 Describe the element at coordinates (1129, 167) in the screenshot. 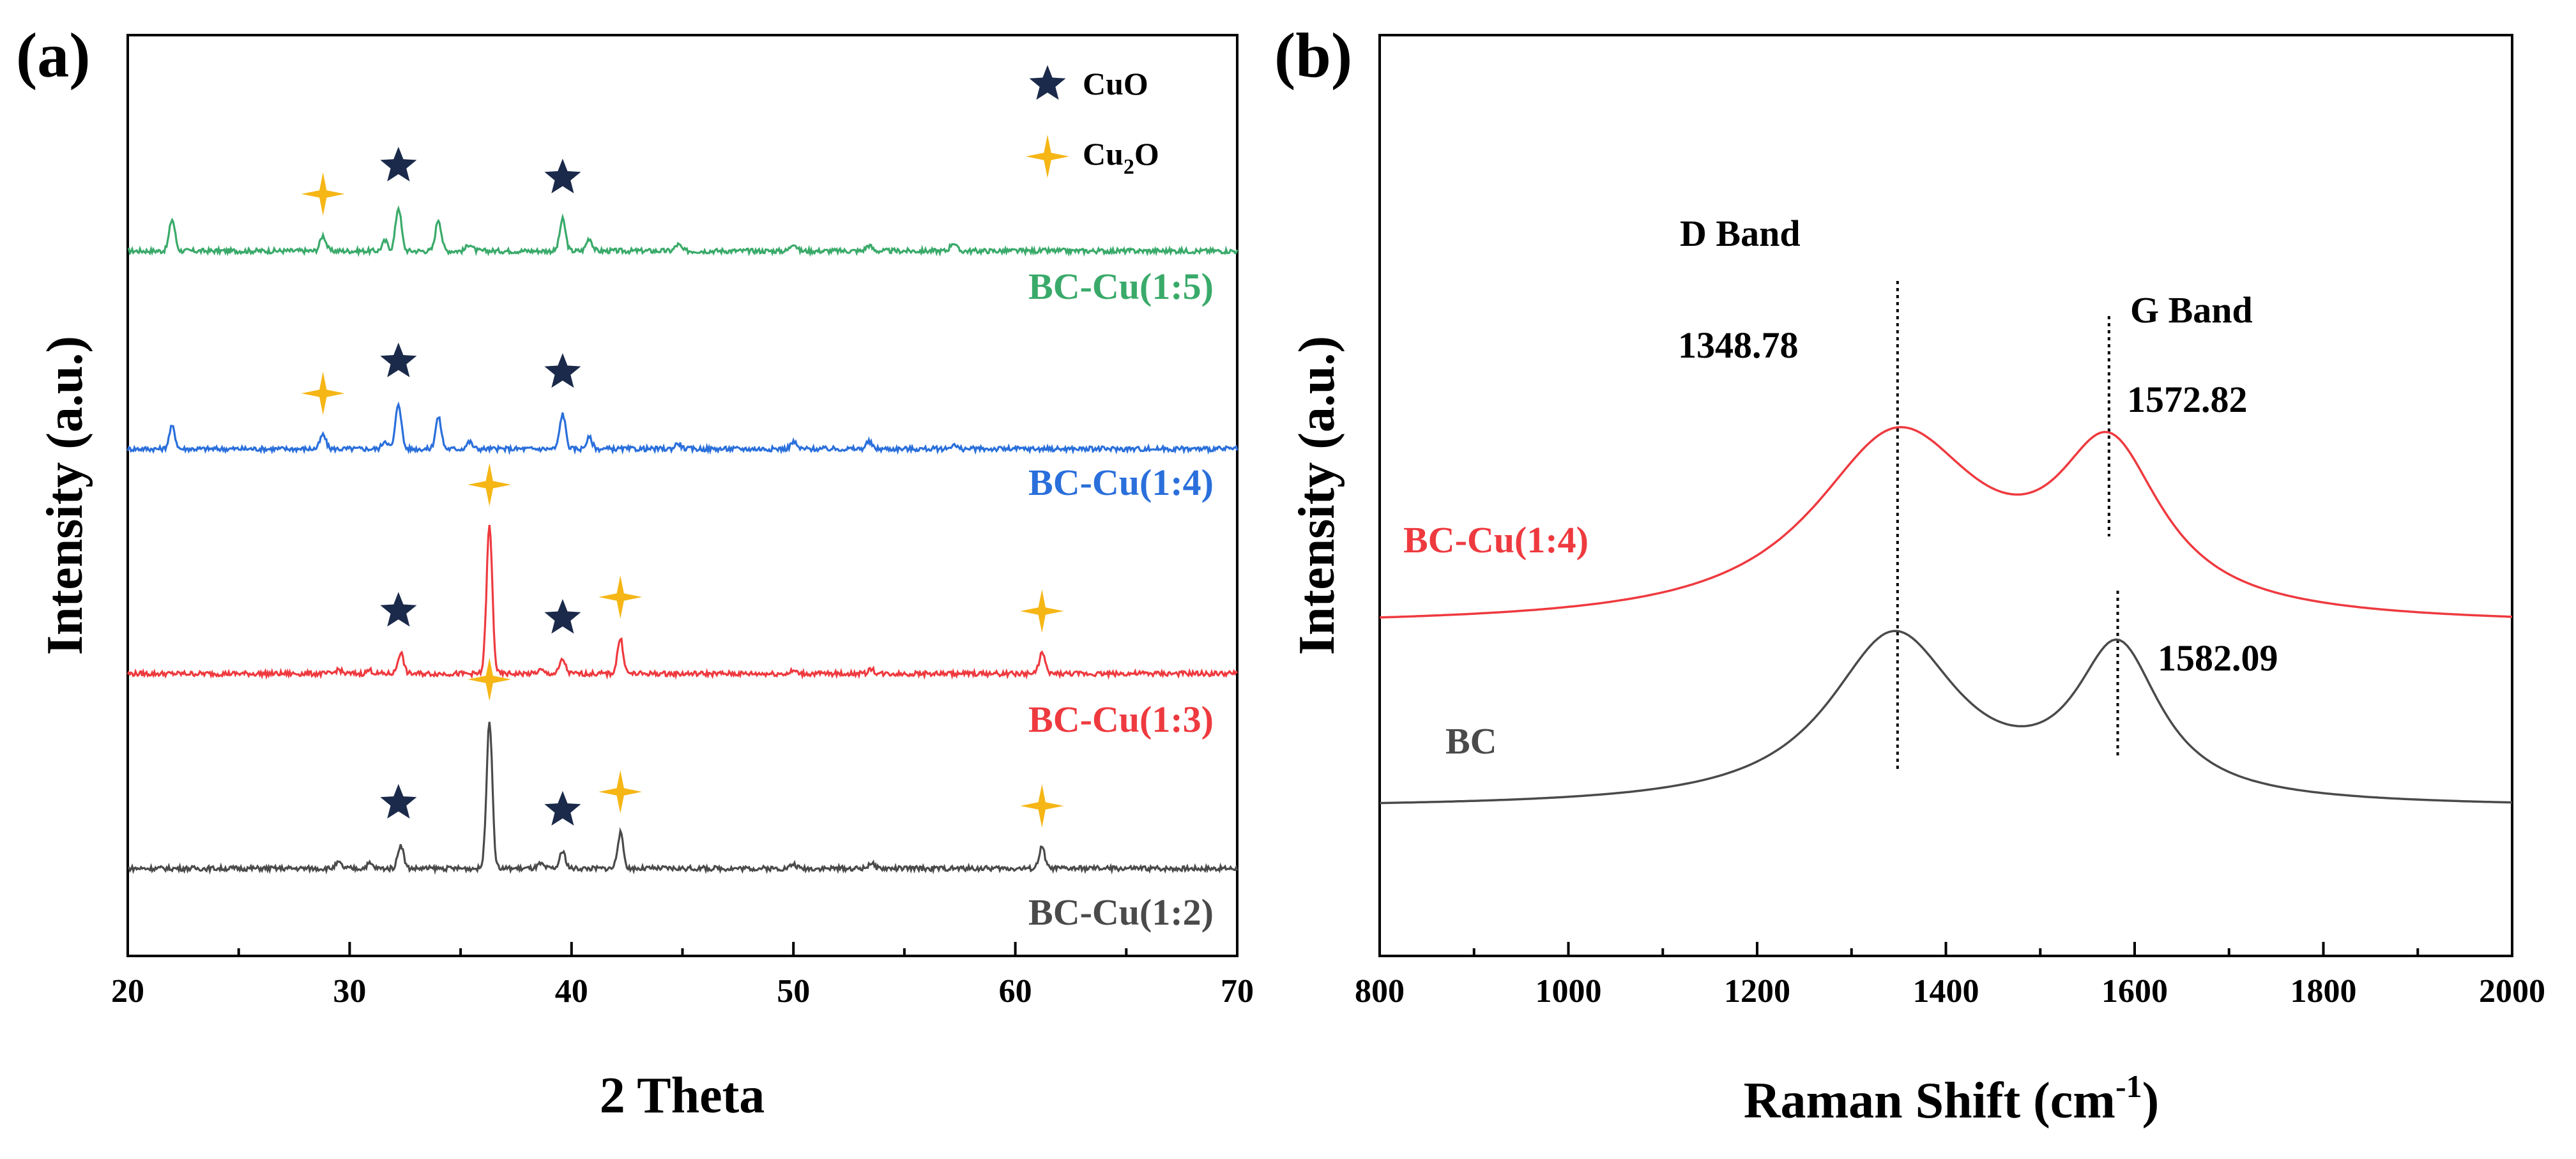

I see `legend-cu2o-subscript: 2` at that location.